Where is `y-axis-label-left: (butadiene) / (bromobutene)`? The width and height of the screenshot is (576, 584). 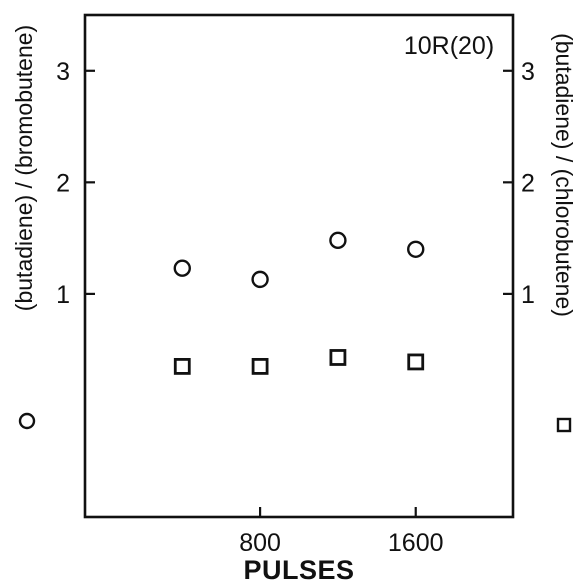 y-axis-label-left: (butadiene) / (bromobutene) is located at coordinates (24, 168).